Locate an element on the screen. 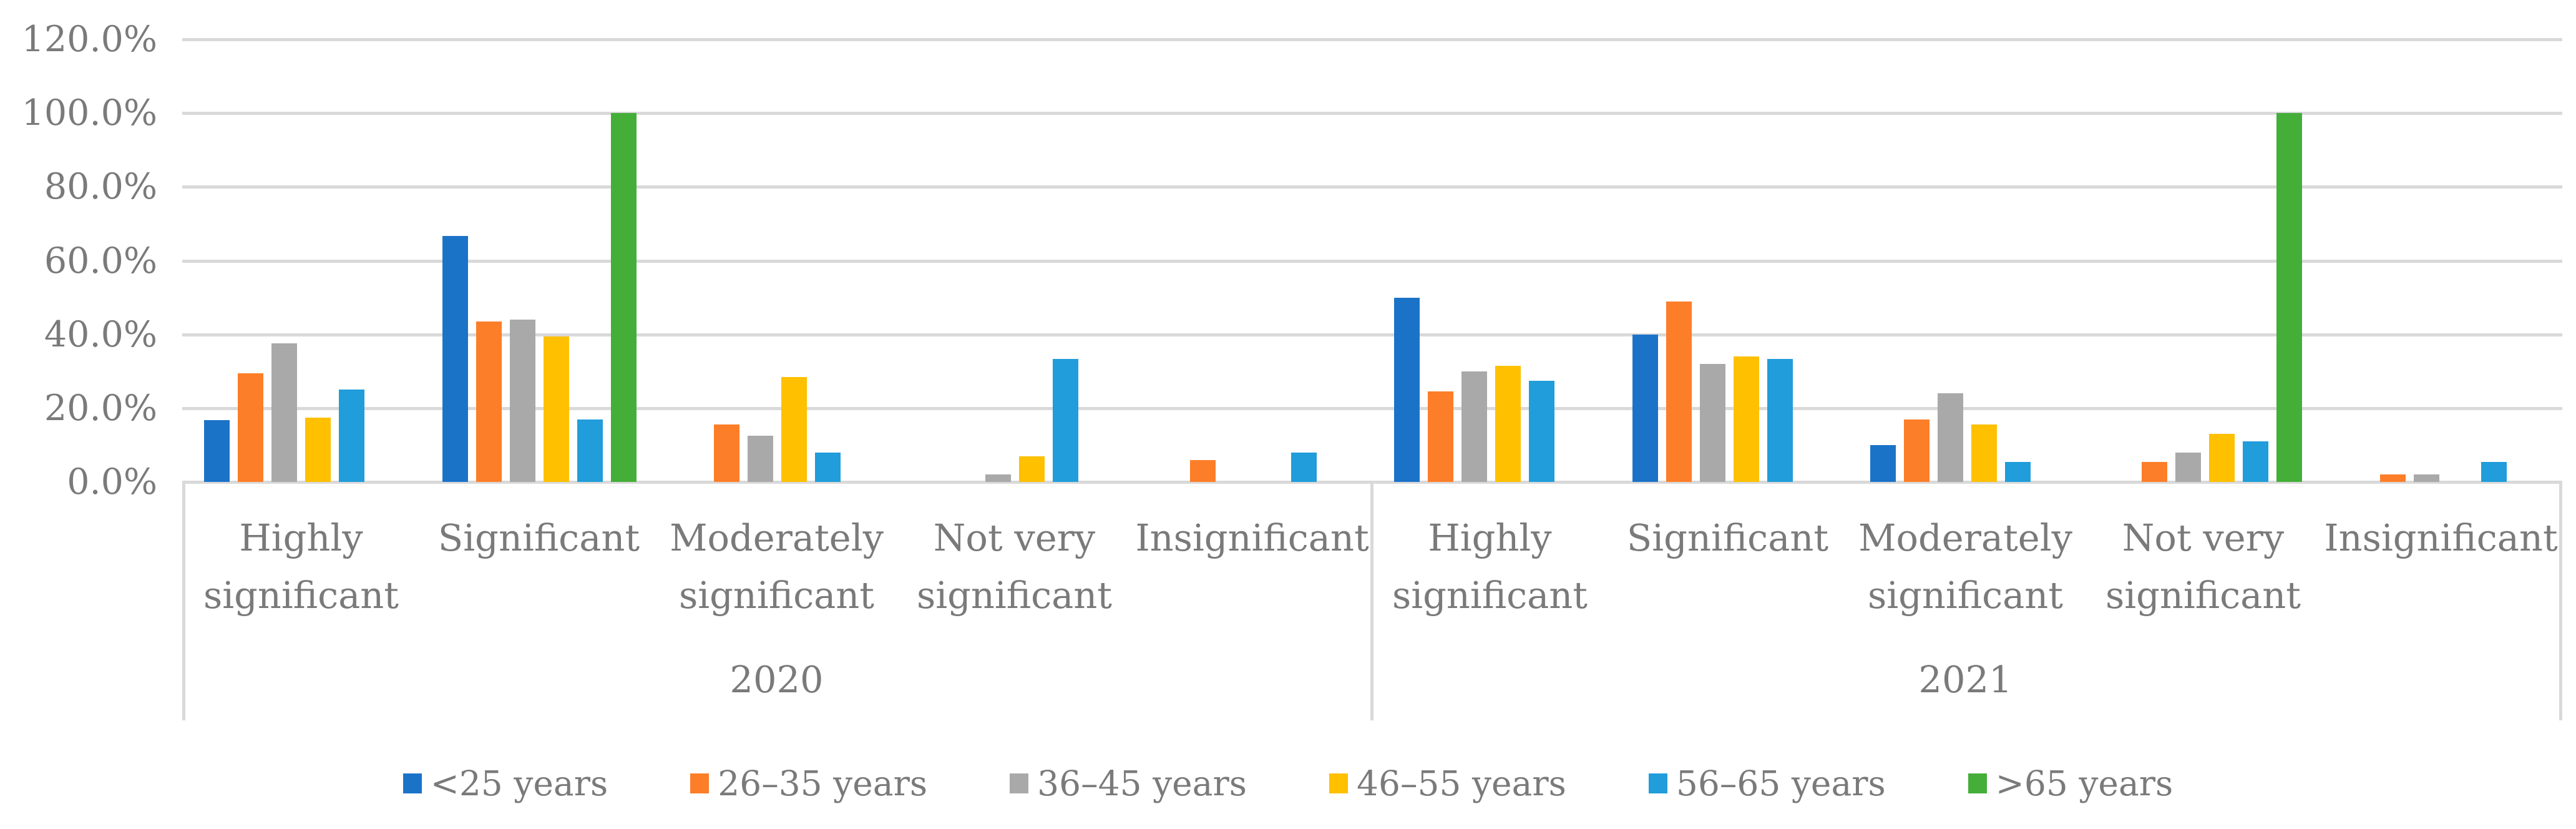 The image size is (2576, 829). y-axis-tick-label: 80.0% is located at coordinates (100, 187).